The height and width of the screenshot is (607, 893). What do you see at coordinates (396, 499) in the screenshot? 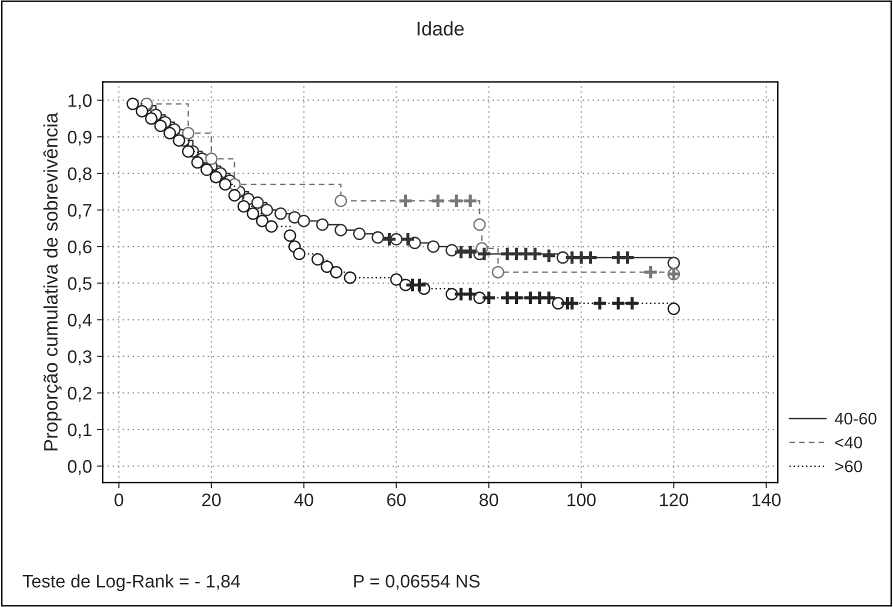
I see `x-tick-label: 60` at bounding box center [396, 499].